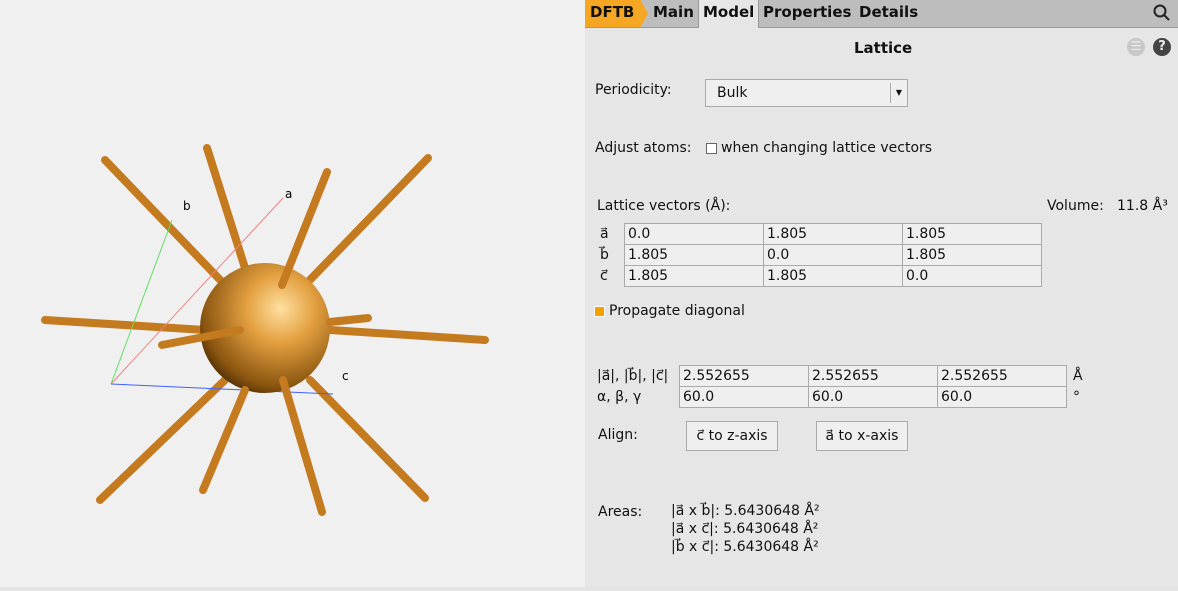 Image resolution: width=1178 pixels, height=591 pixels. What do you see at coordinates (633, 90) in the screenshot?
I see `periodicity-label: Periodicity:` at bounding box center [633, 90].